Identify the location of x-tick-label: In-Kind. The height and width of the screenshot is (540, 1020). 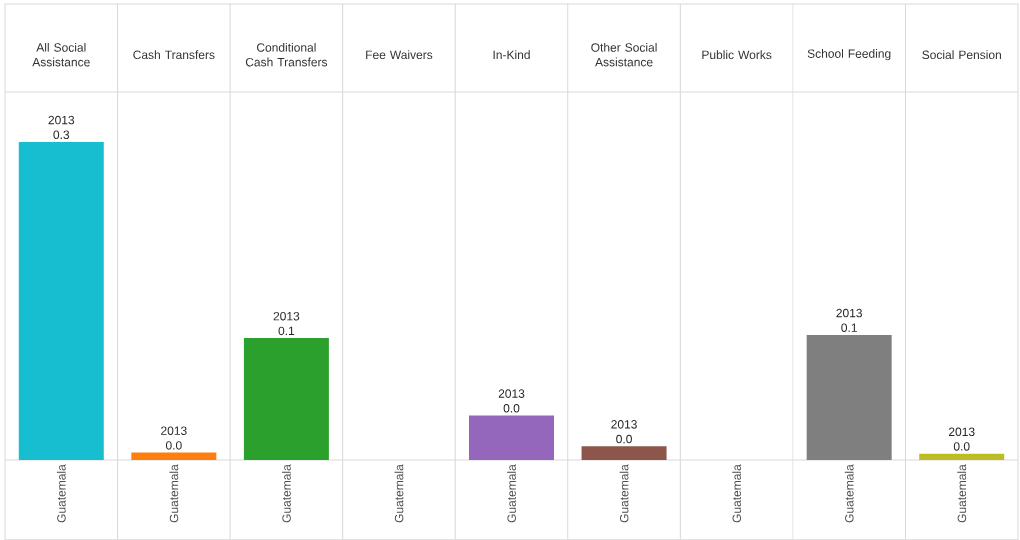
(511, 55).